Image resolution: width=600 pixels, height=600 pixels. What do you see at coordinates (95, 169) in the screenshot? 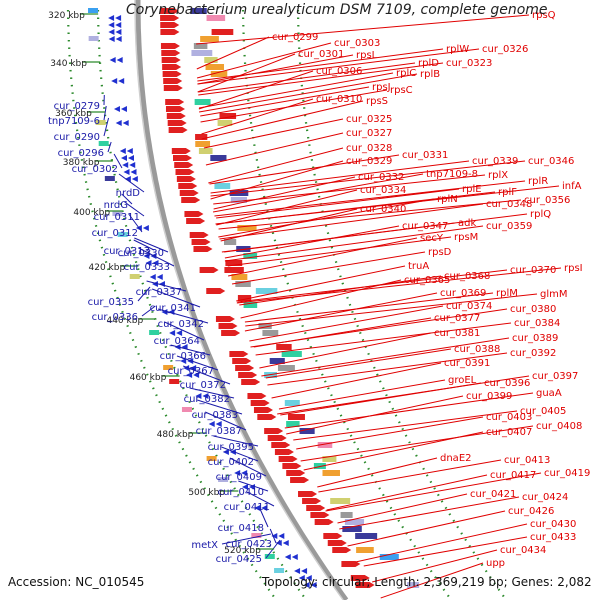
I see `gene-label-left: cur_0302` at bounding box center [95, 169].